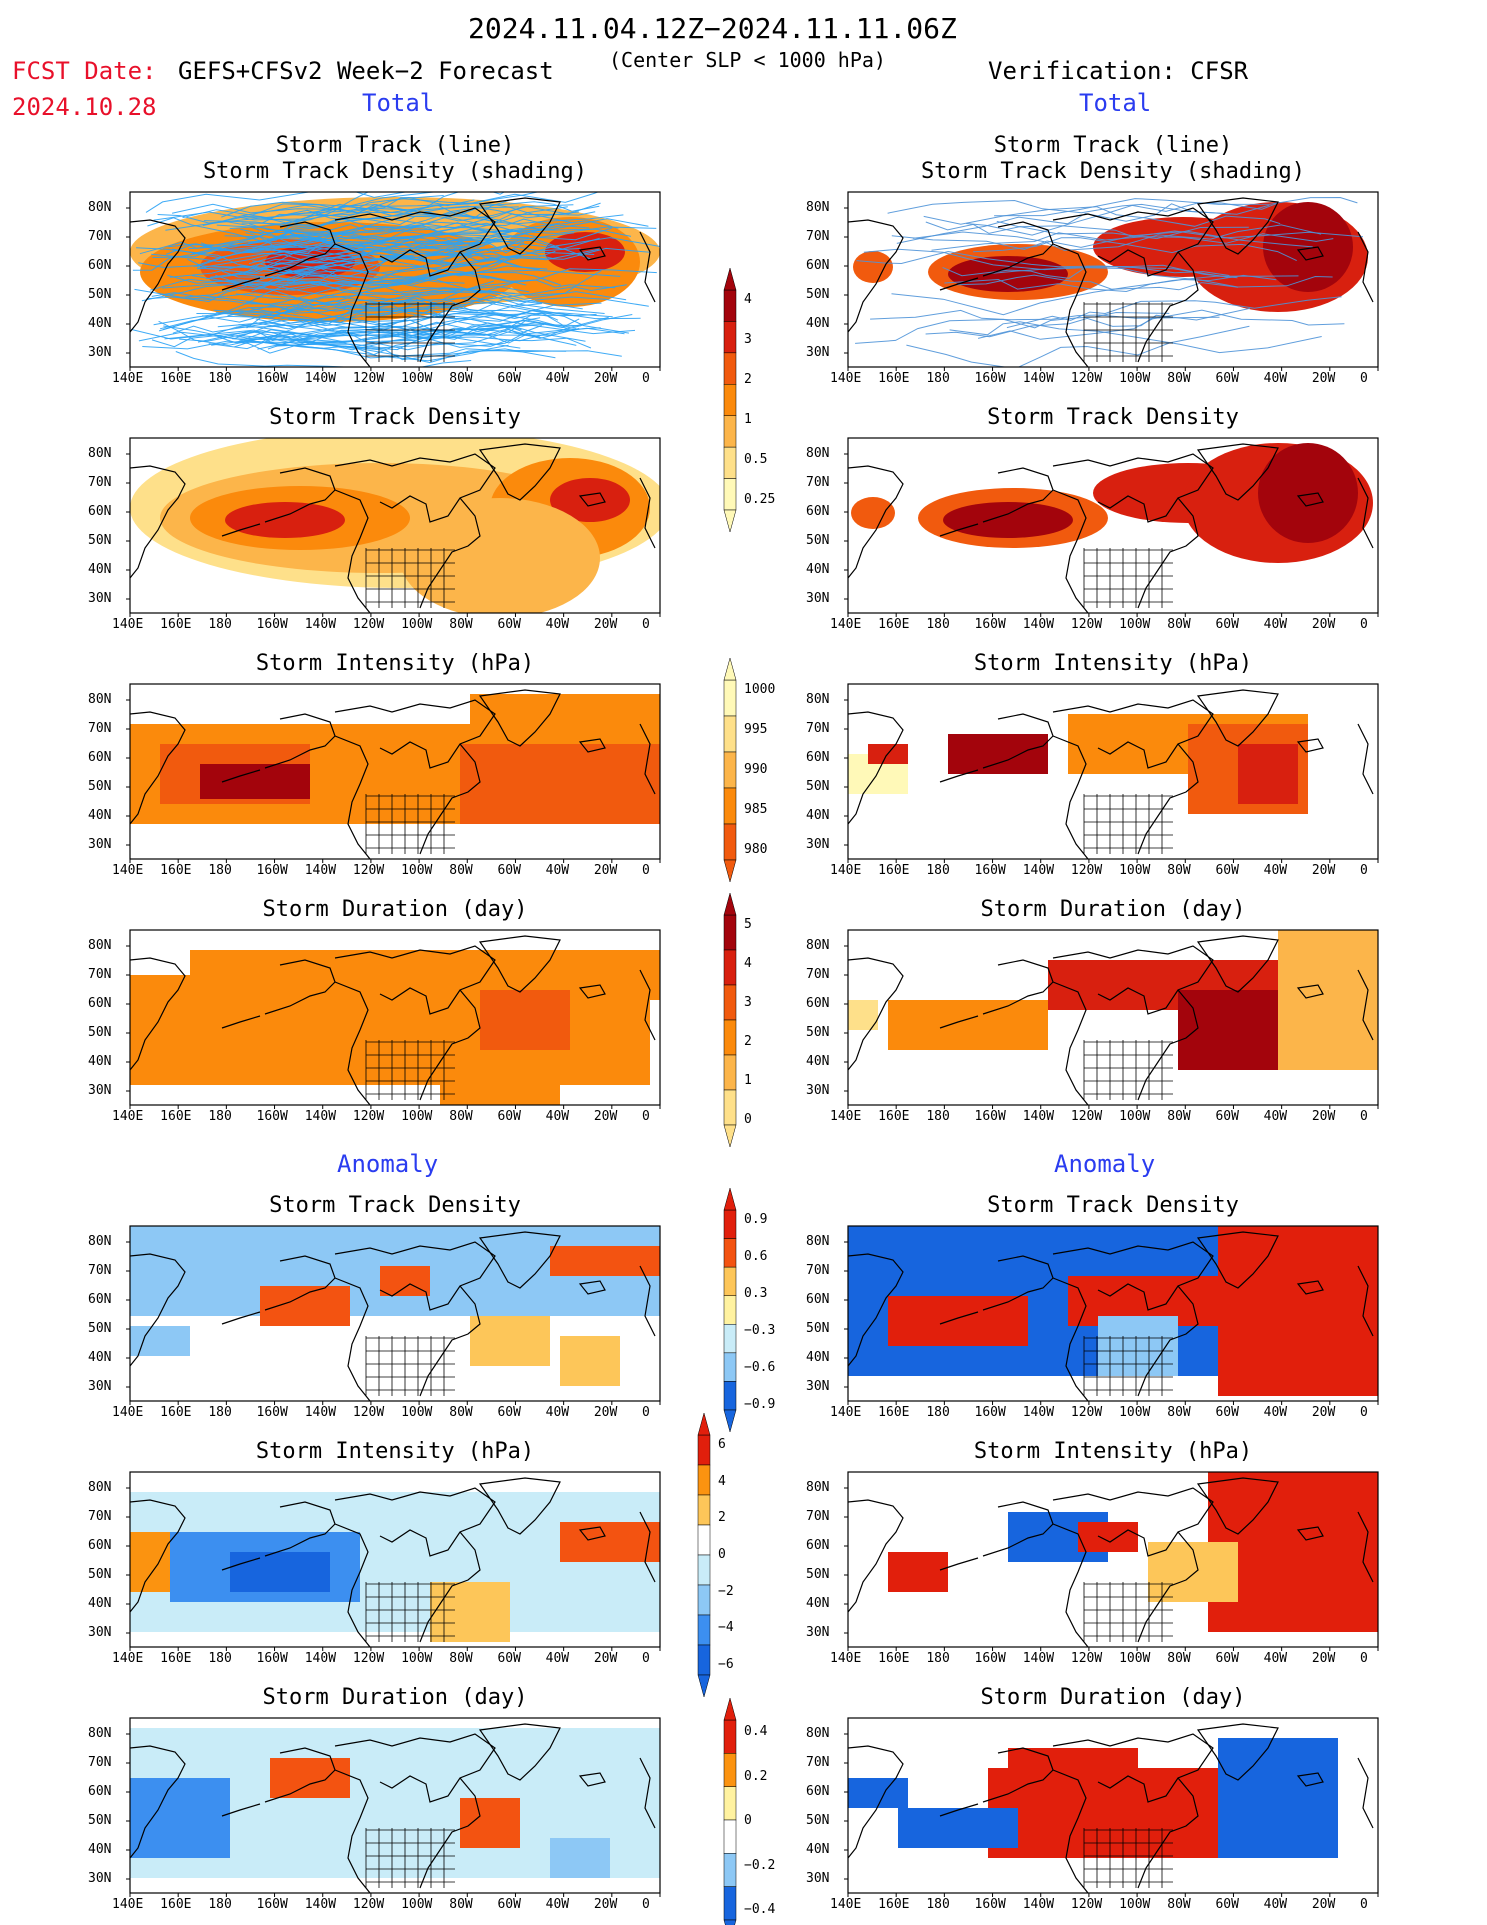 This screenshot has width=1487, height=1925. Describe the element at coordinates (366, 71) in the screenshot. I see `forecast-title: GEFS+CFSv2 Week−2 Forecast` at that location.